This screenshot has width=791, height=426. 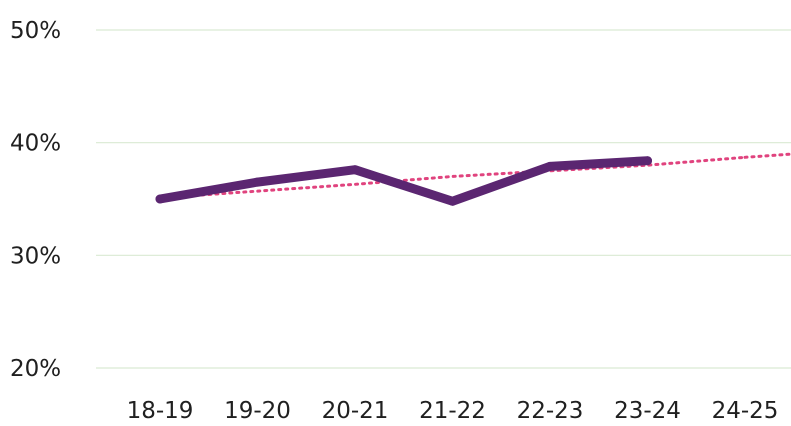 What do you see at coordinates (35, 31) in the screenshot?
I see `y-tick-label: 50%` at bounding box center [35, 31].